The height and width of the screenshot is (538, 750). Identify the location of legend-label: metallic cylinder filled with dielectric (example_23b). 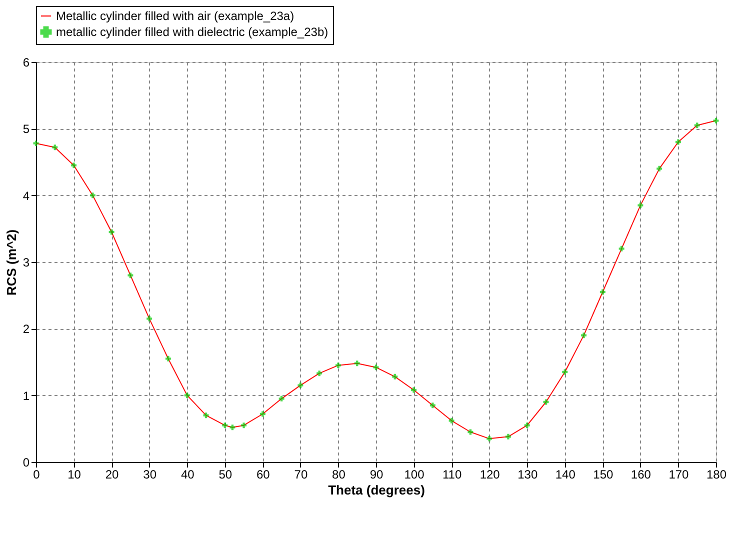
(192, 32).